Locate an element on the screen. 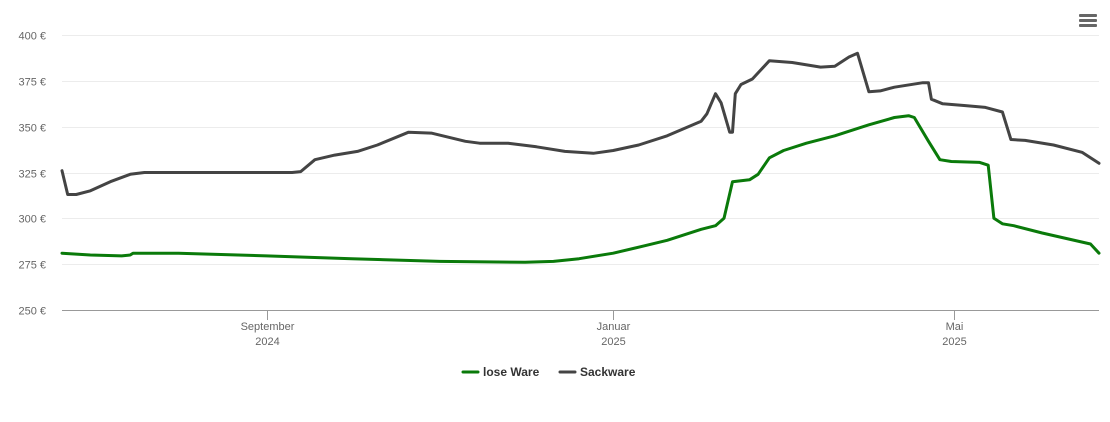 Image resolution: width=1110 pixels, height=422 pixels. y-tick-label: 325 € is located at coordinates (32, 175).